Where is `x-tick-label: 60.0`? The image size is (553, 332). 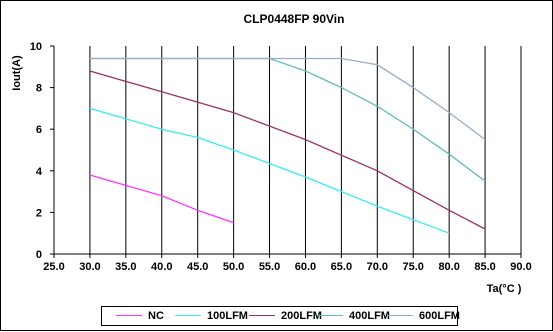 x-tick-label: 60.0 is located at coordinates (305, 267).